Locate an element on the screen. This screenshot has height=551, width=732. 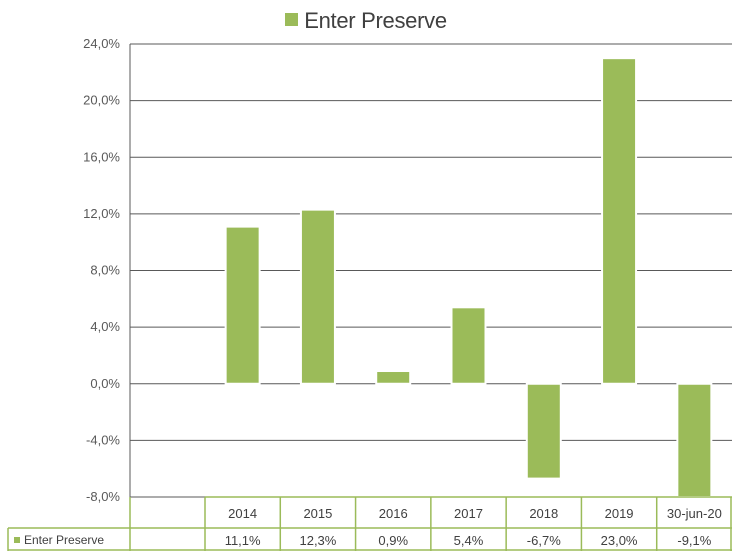
legend-swatch is located at coordinates (292, 19).